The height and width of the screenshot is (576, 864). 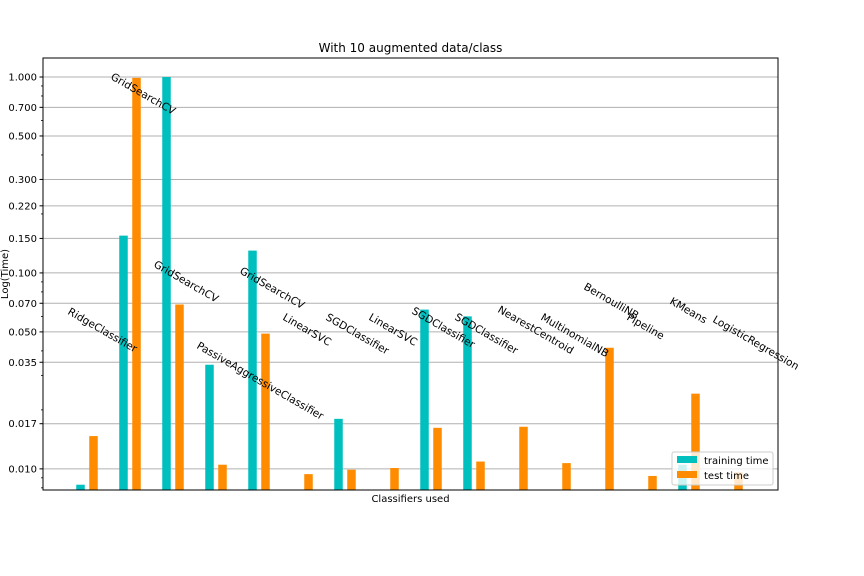 What do you see at coordinates (410, 499) in the screenshot?
I see `x-axis-label: Classifiers used` at bounding box center [410, 499].